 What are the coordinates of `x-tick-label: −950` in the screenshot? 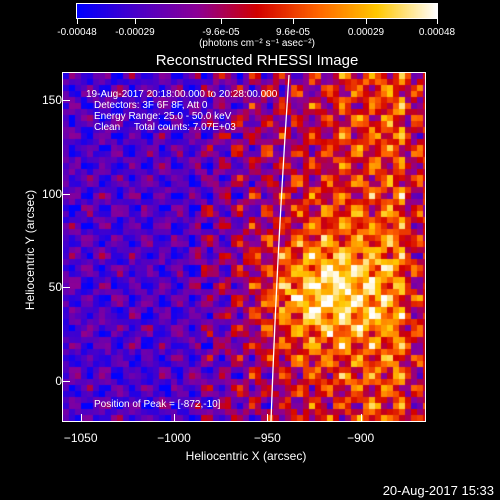 It's located at (267, 438).